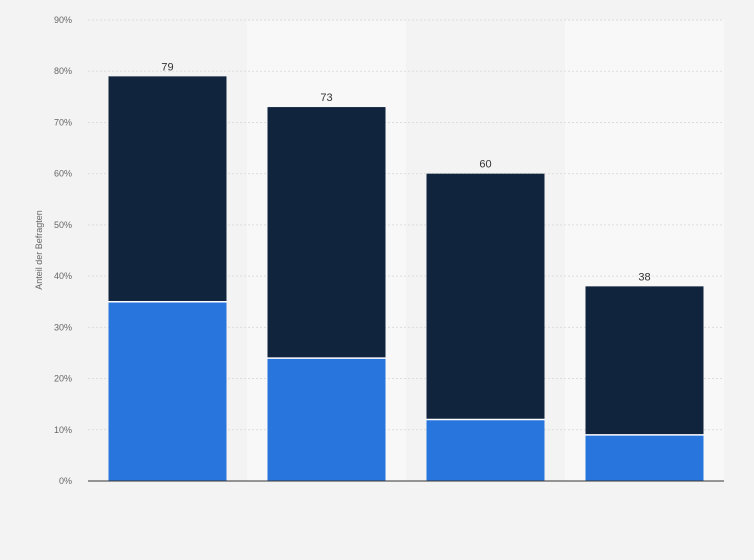 Image resolution: width=754 pixels, height=560 pixels. I want to click on y-tick-label: 30%, so click(63, 327).